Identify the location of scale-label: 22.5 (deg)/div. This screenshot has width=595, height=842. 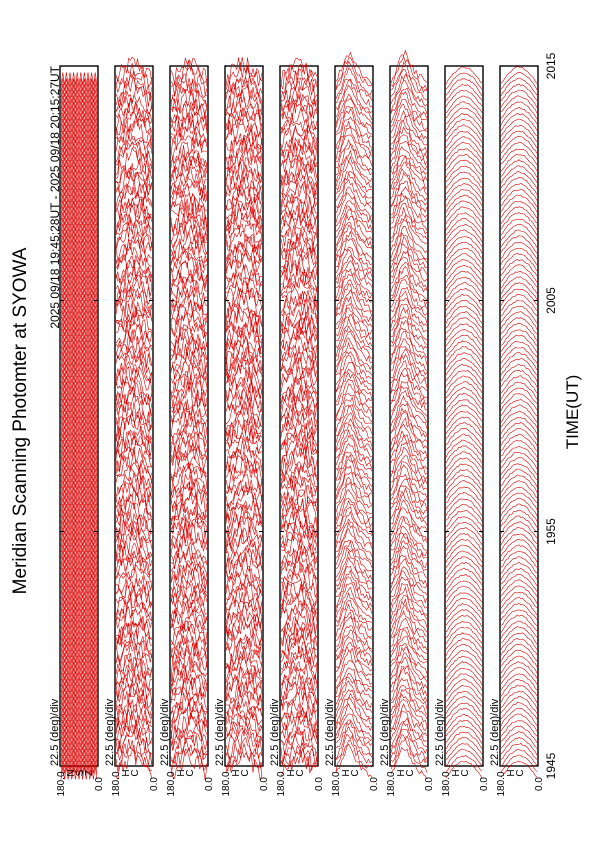
(495, 732).